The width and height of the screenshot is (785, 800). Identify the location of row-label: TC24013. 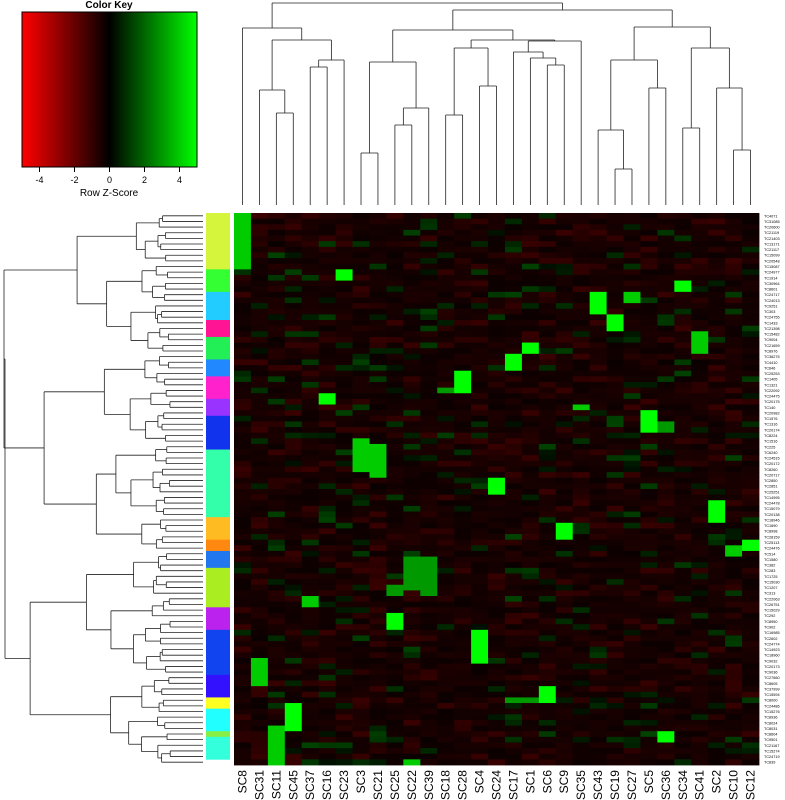
(772, 301).